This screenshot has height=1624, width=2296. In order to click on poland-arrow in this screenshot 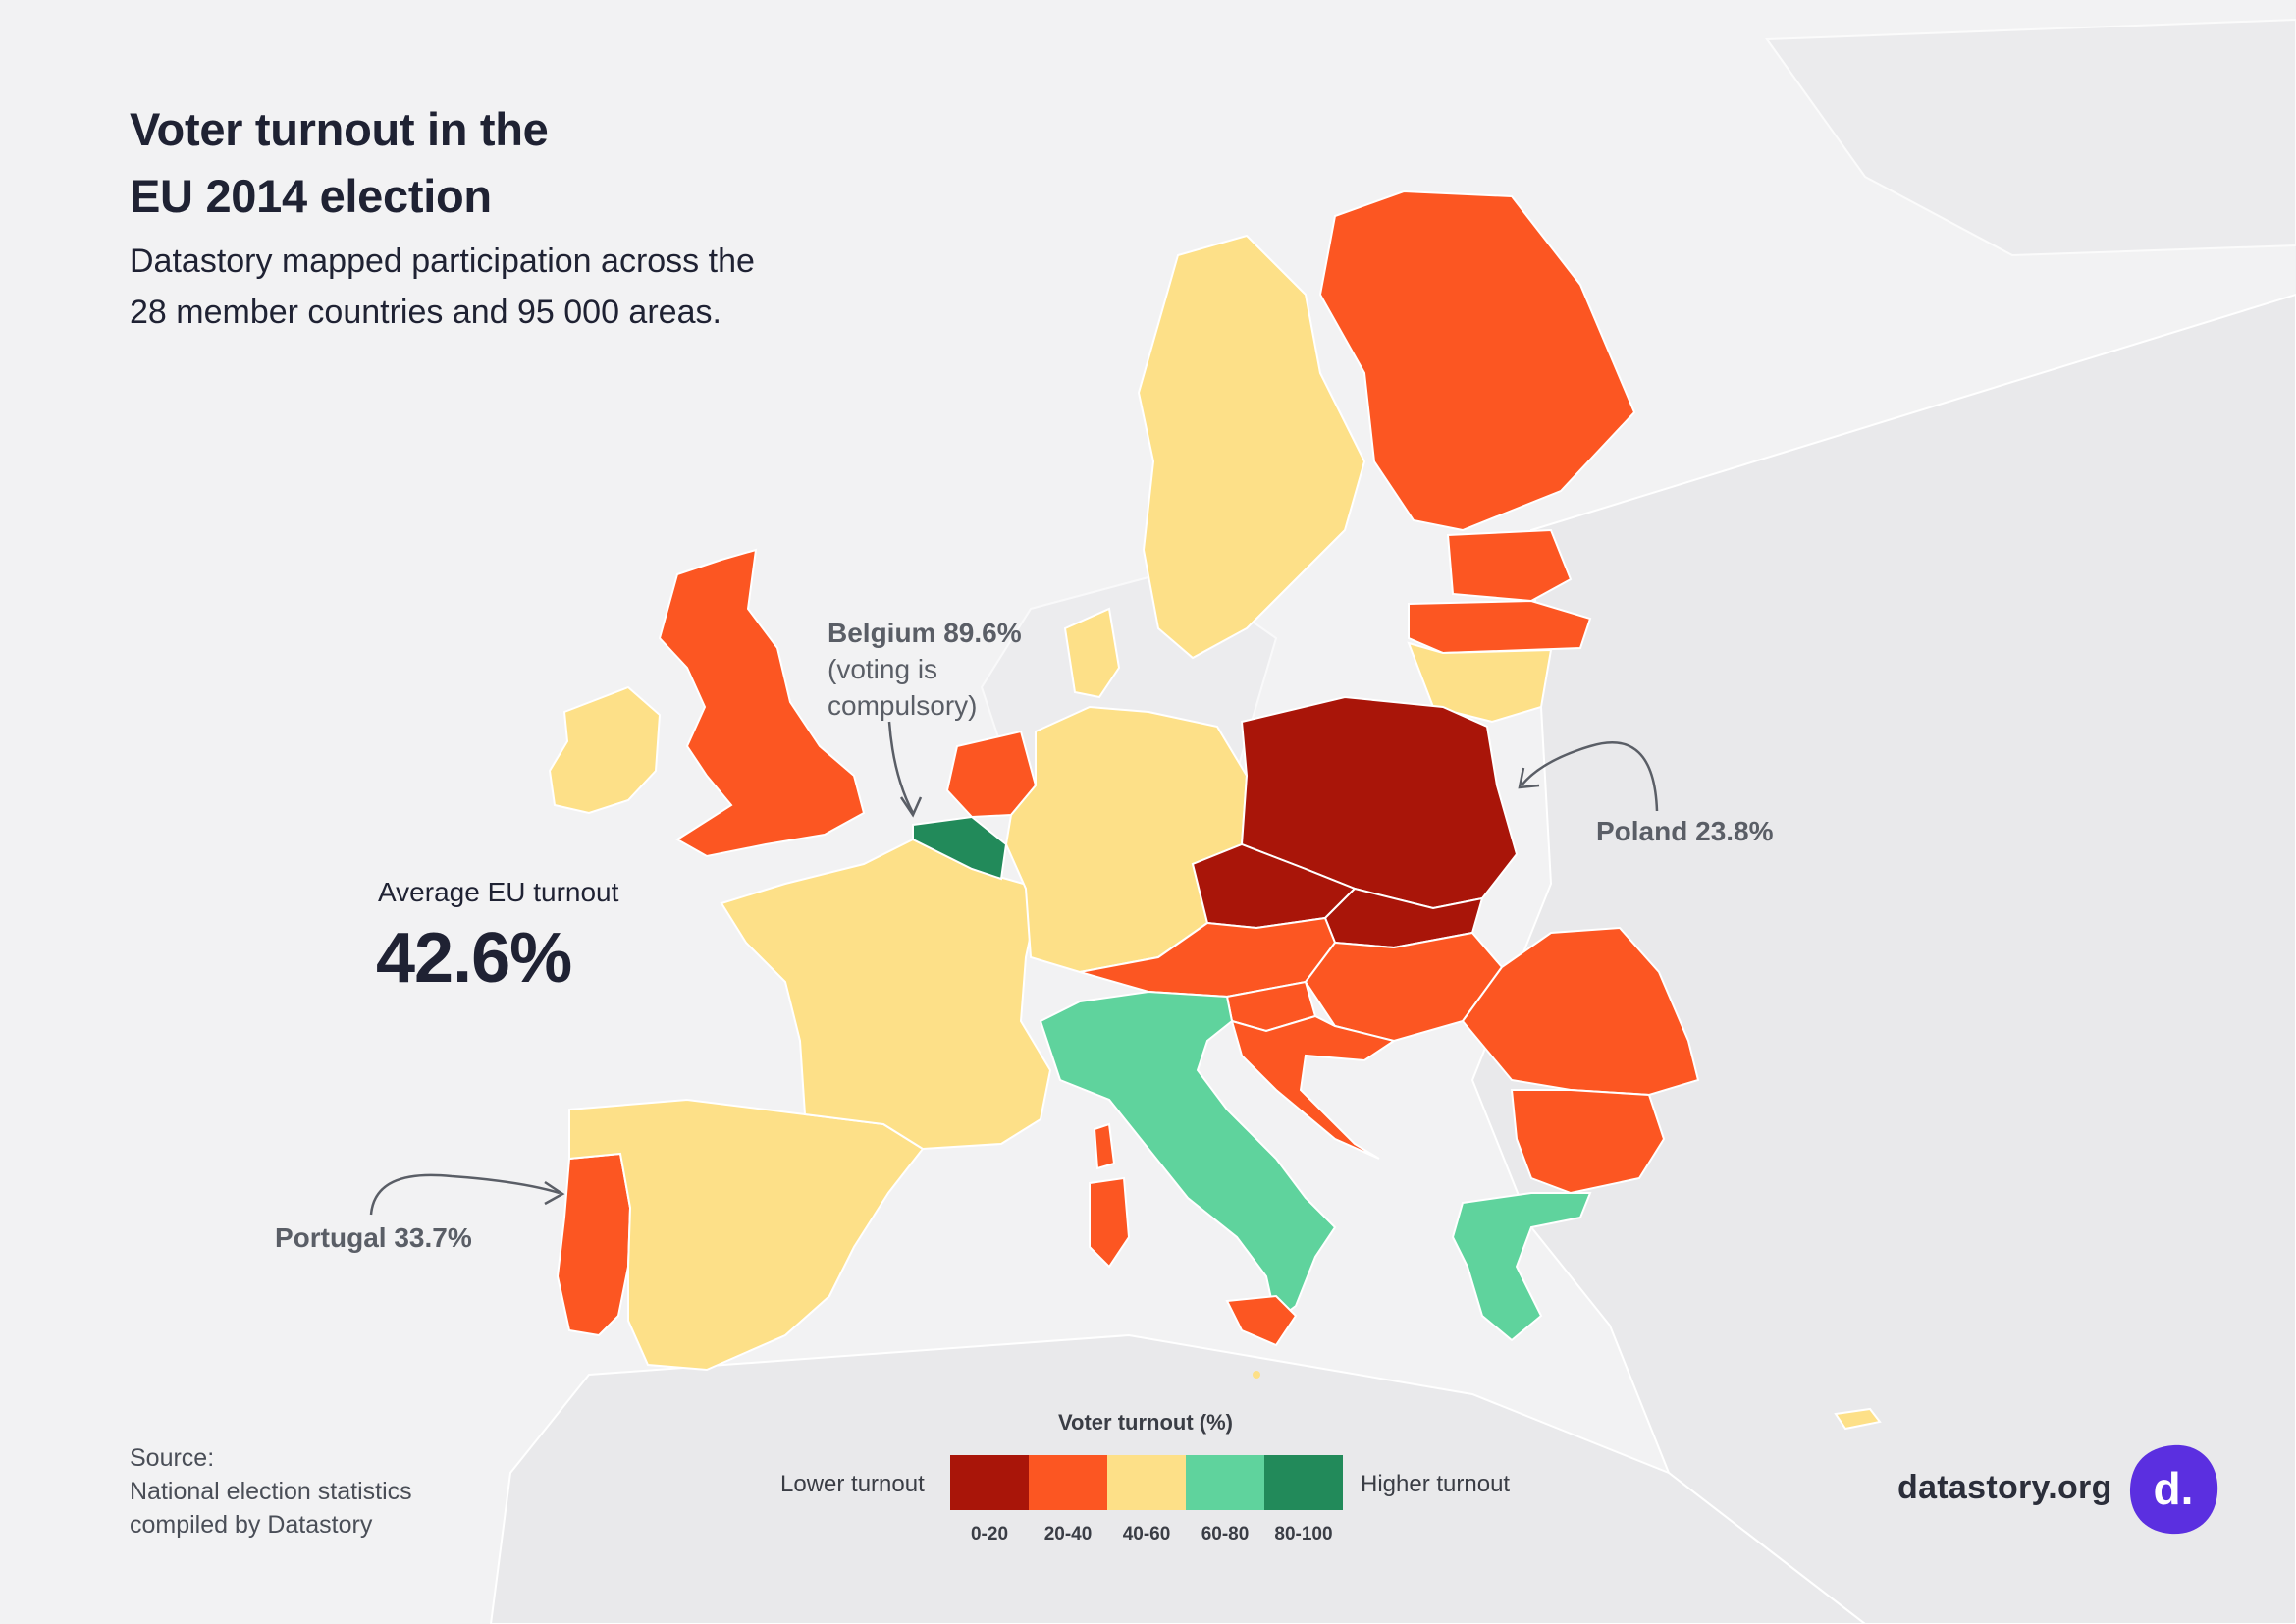, I will do `click(1590, 776)`.